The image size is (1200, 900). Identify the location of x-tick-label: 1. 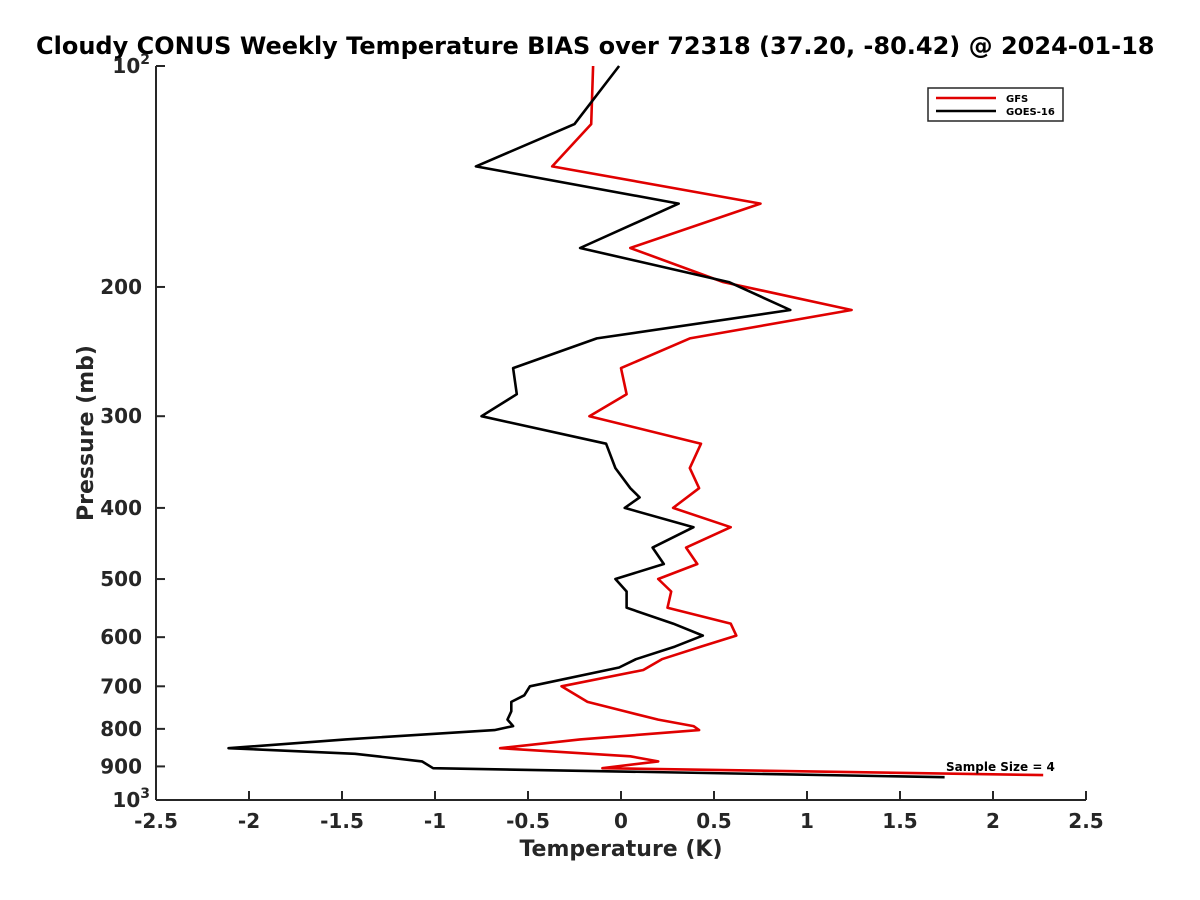
(807, 821).